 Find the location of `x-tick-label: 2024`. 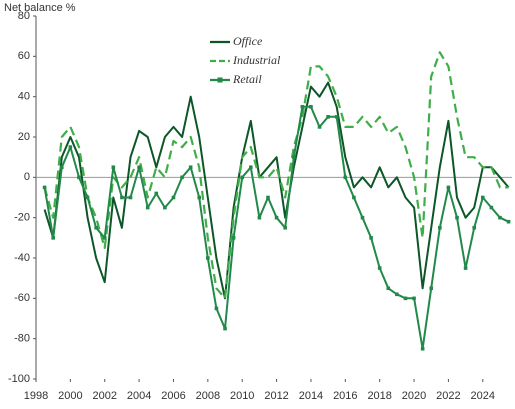

x-tick-label: 2024 is located at coordinates (483, 396).